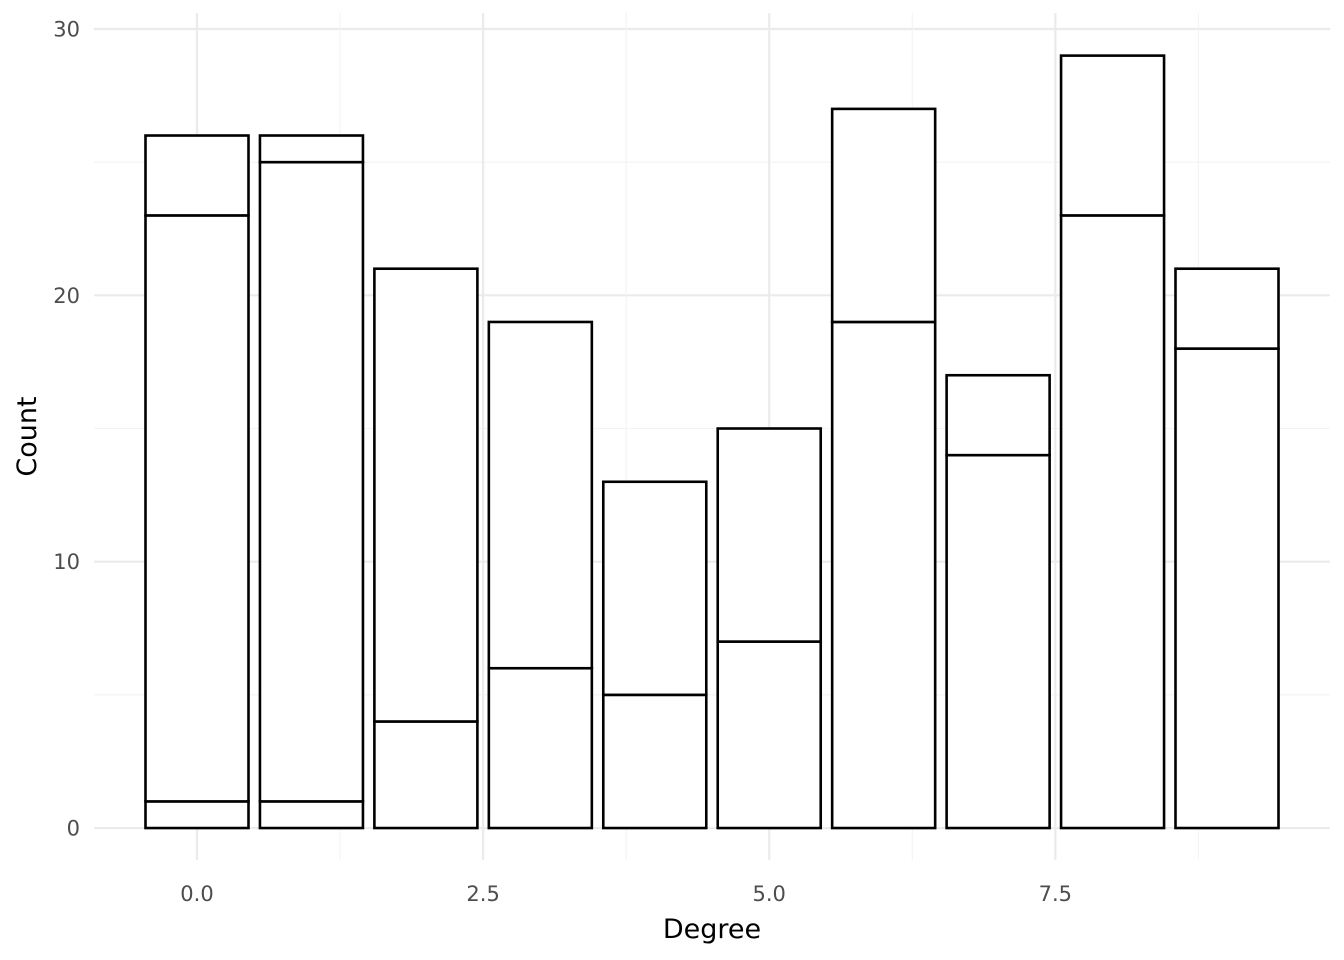 The height and width of the screenshot is (960, 1344). Describe the element at coordinates (712, 929) in the screenshot. I see `x-axis-title: Degree` at that location.